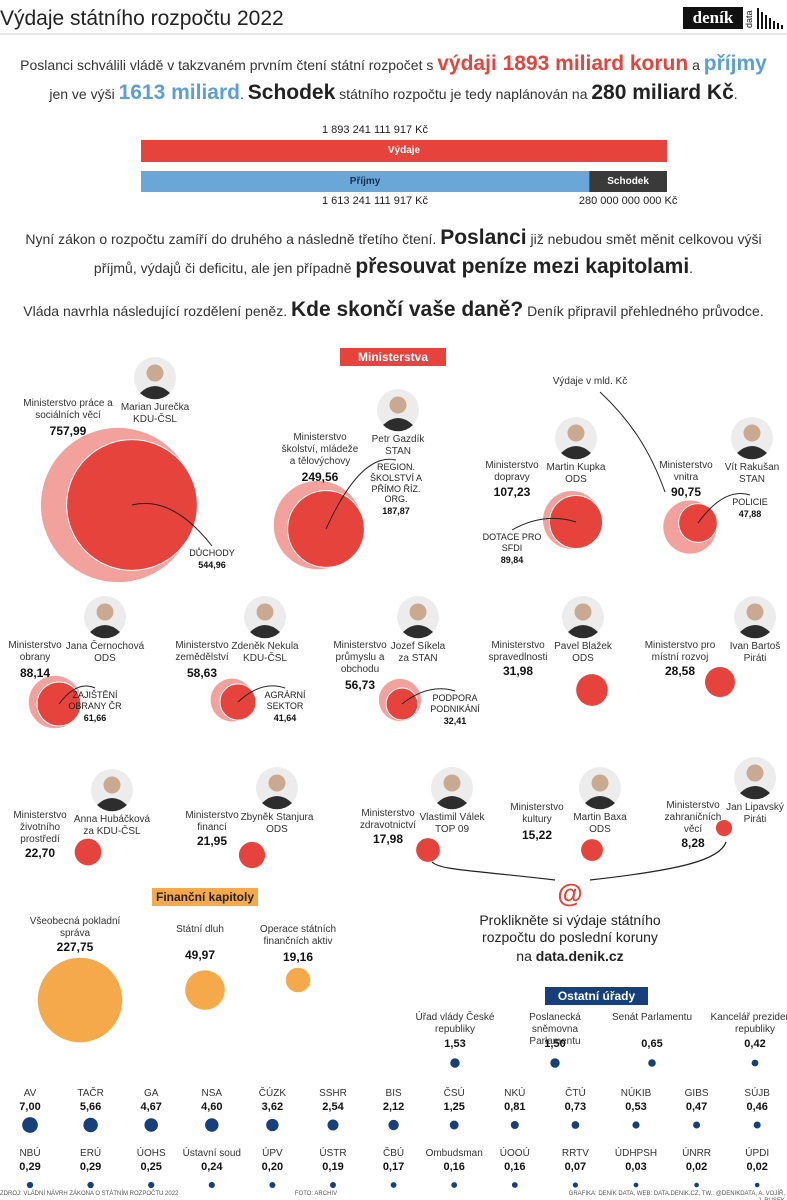 The image size is (787, 1200). What do you see at coordinates (40, 853) in the screenshot?
I see `ministry-value: 22,70` at bounding box center [40, 853].